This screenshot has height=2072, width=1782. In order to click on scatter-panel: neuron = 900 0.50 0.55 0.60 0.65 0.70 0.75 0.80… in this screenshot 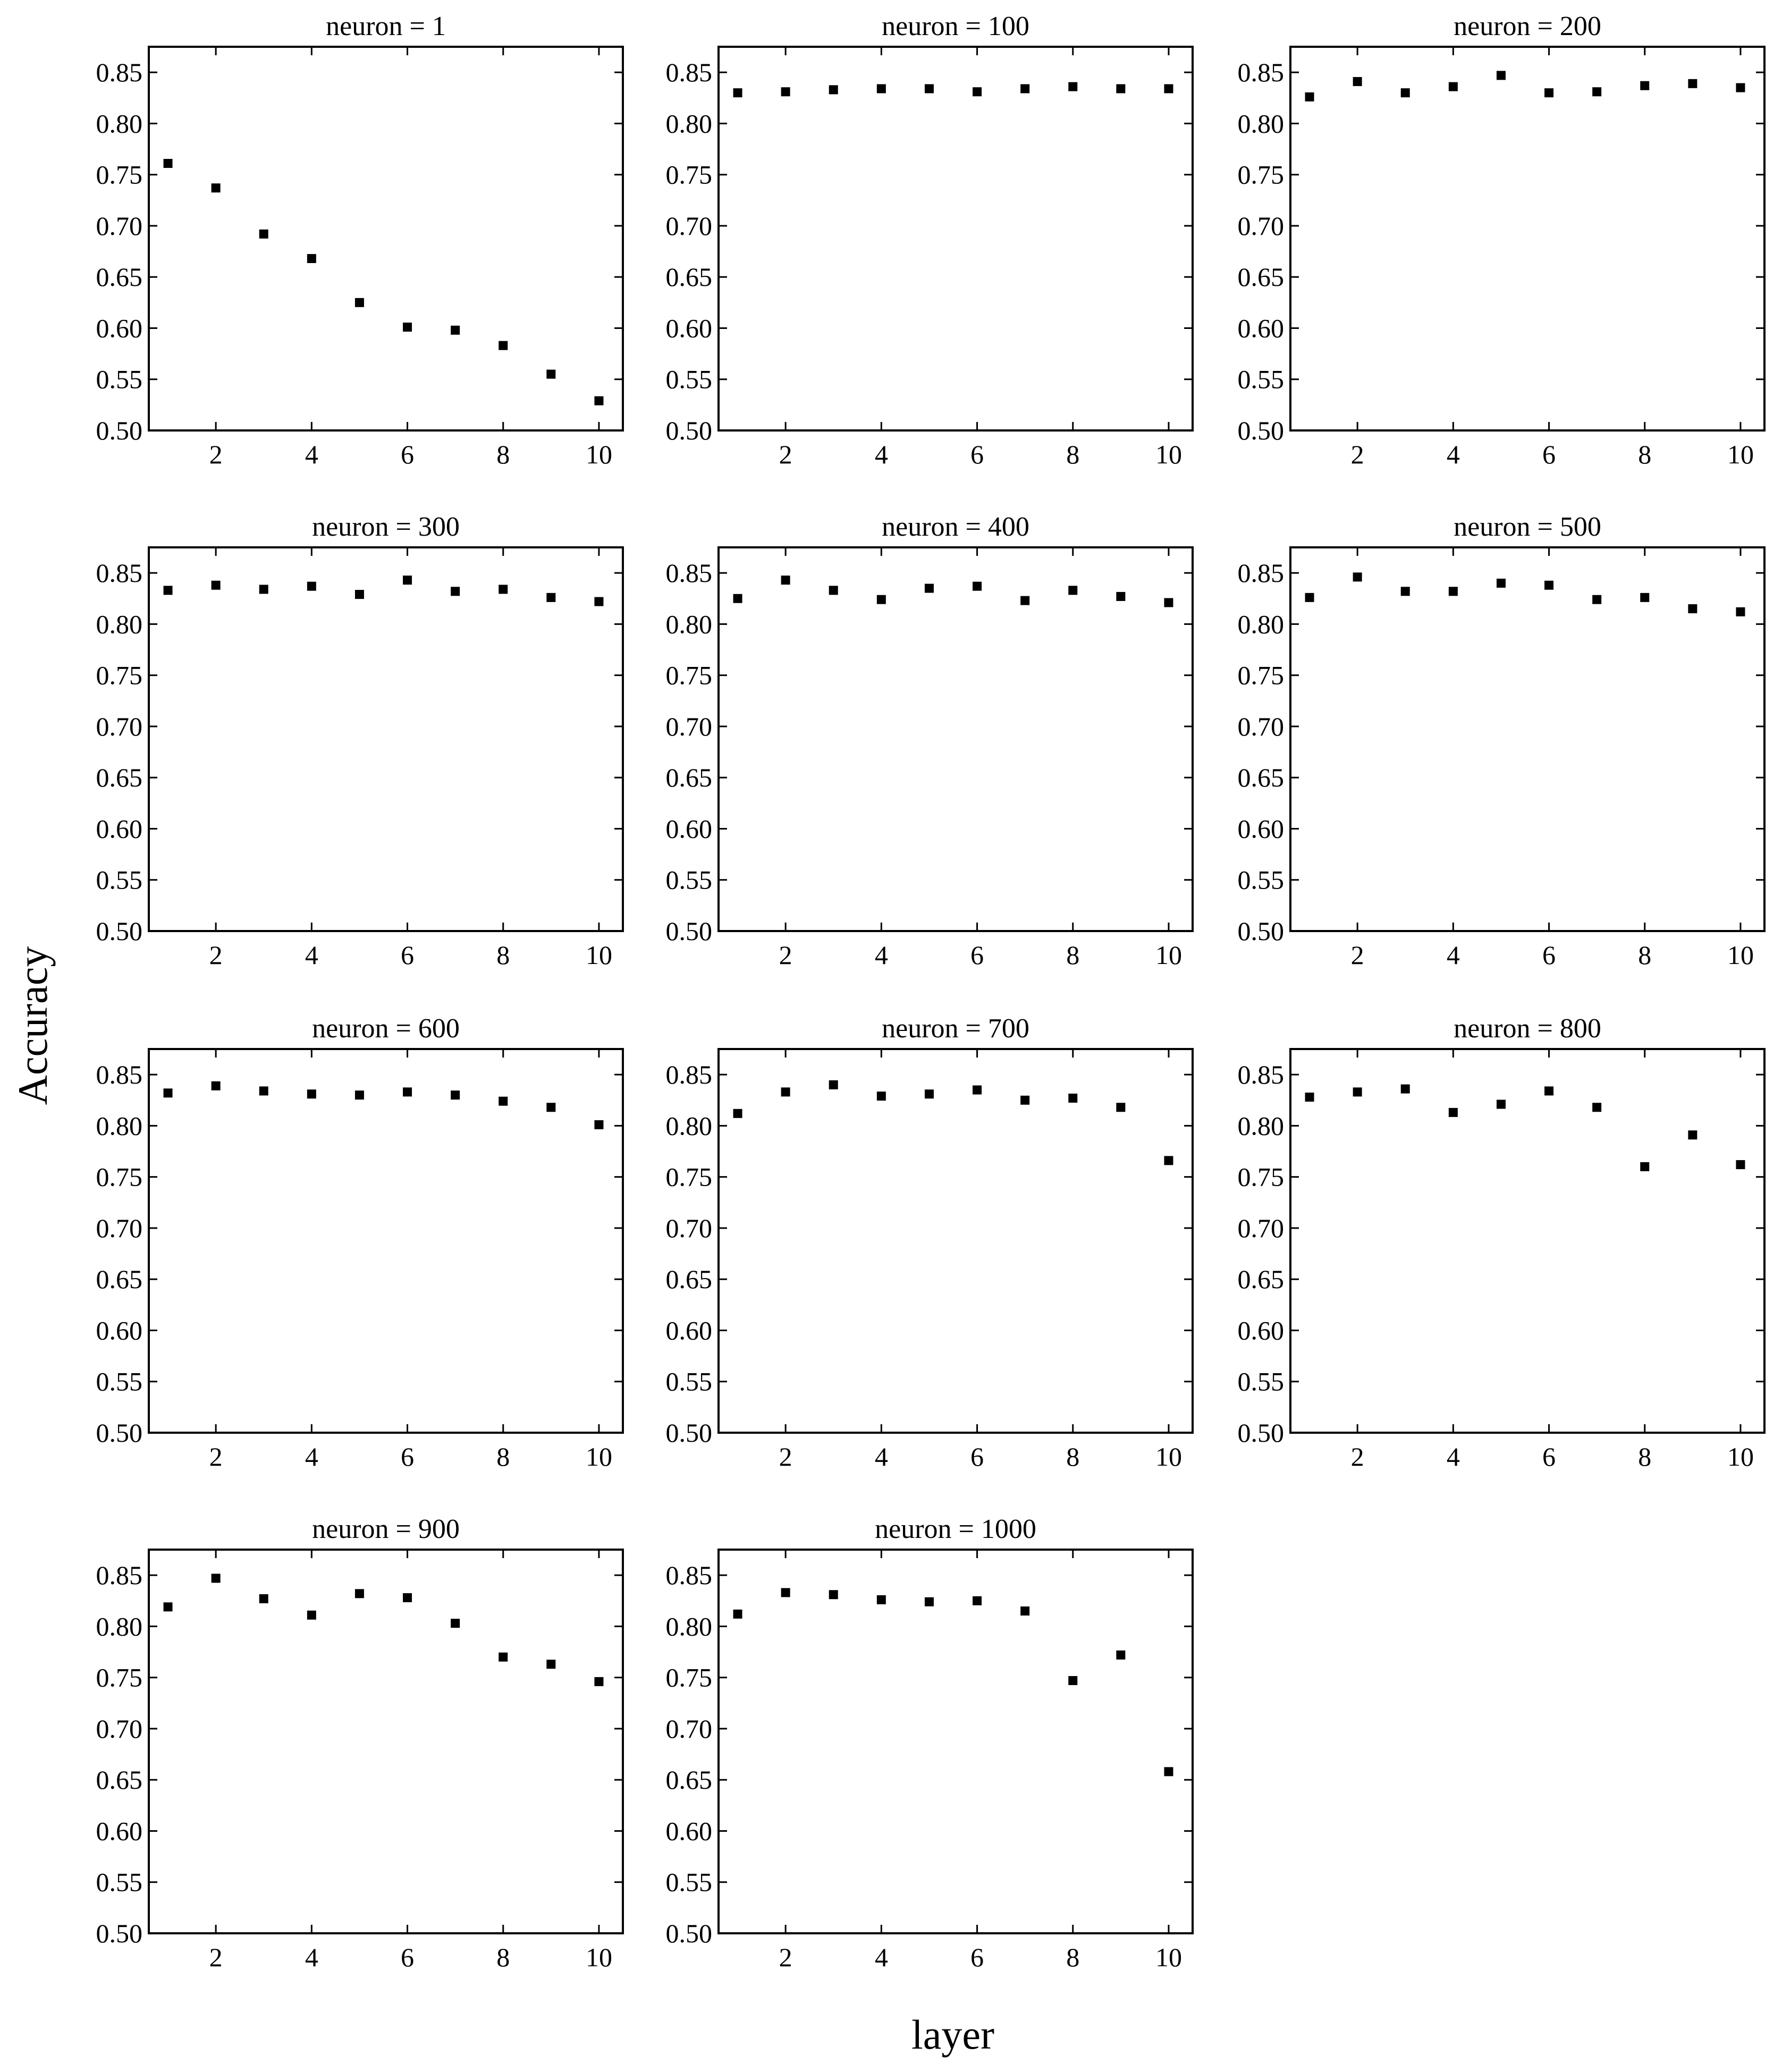, I will do `click(360, 1743)`.